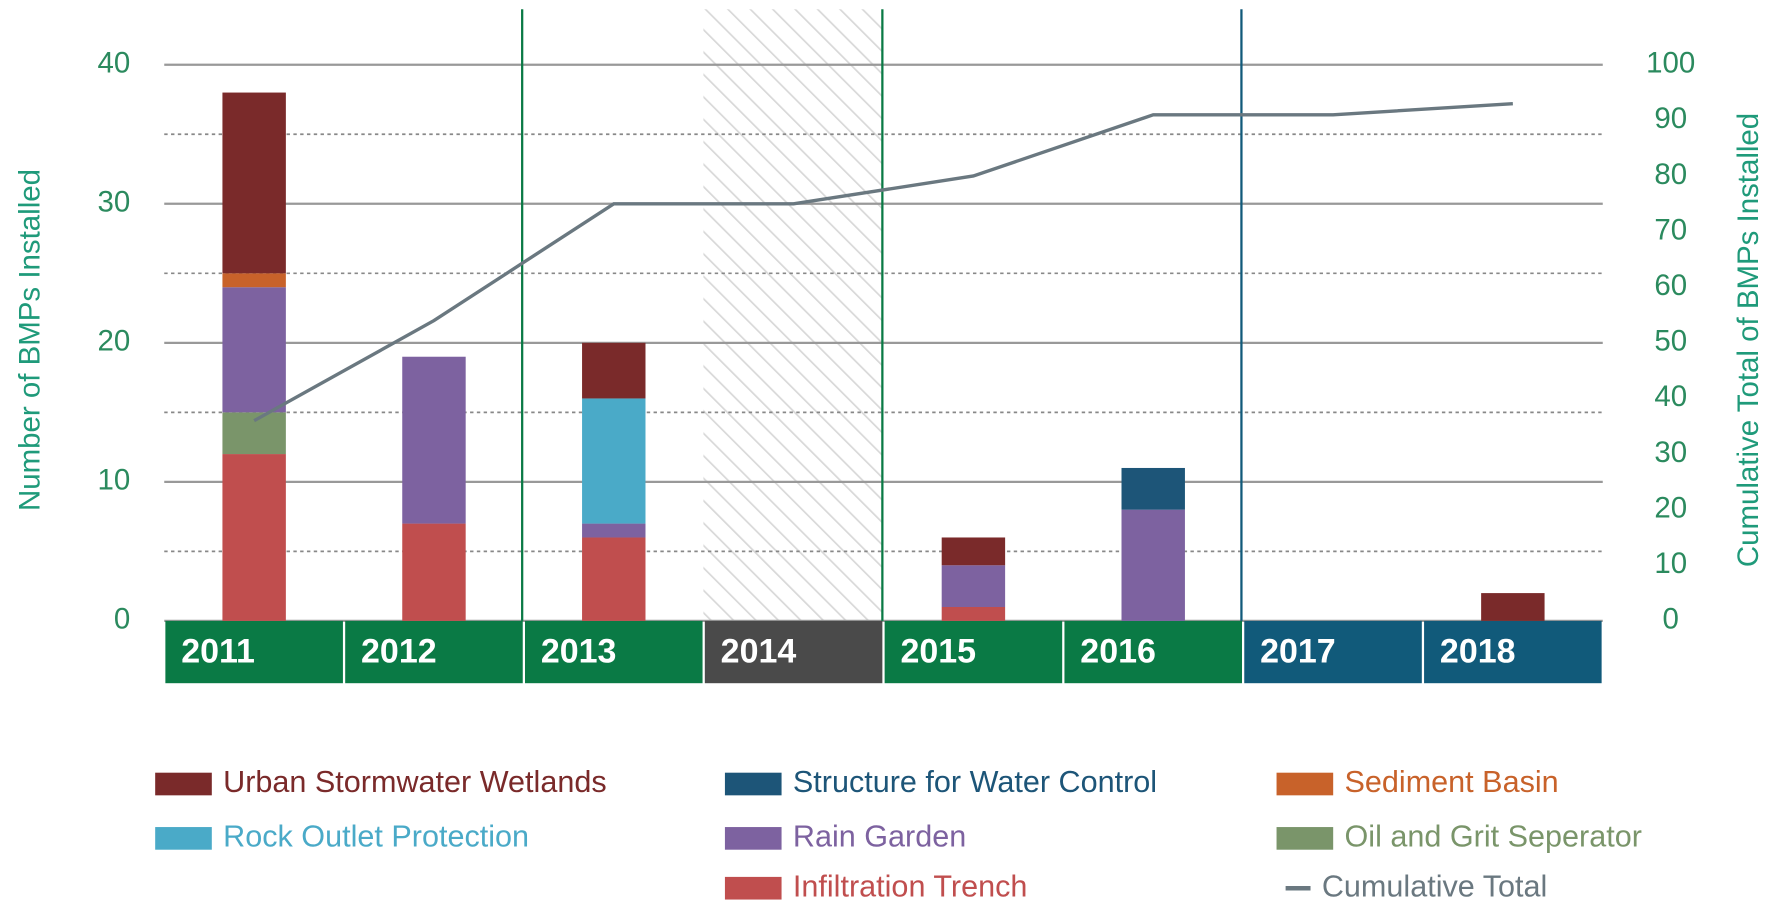 The image size is (1767, 902). What do you see at coordinates (975, 782) in the screenshot?
I see `legend-label: Structure for Water Control` at bounding box center [975, 782].